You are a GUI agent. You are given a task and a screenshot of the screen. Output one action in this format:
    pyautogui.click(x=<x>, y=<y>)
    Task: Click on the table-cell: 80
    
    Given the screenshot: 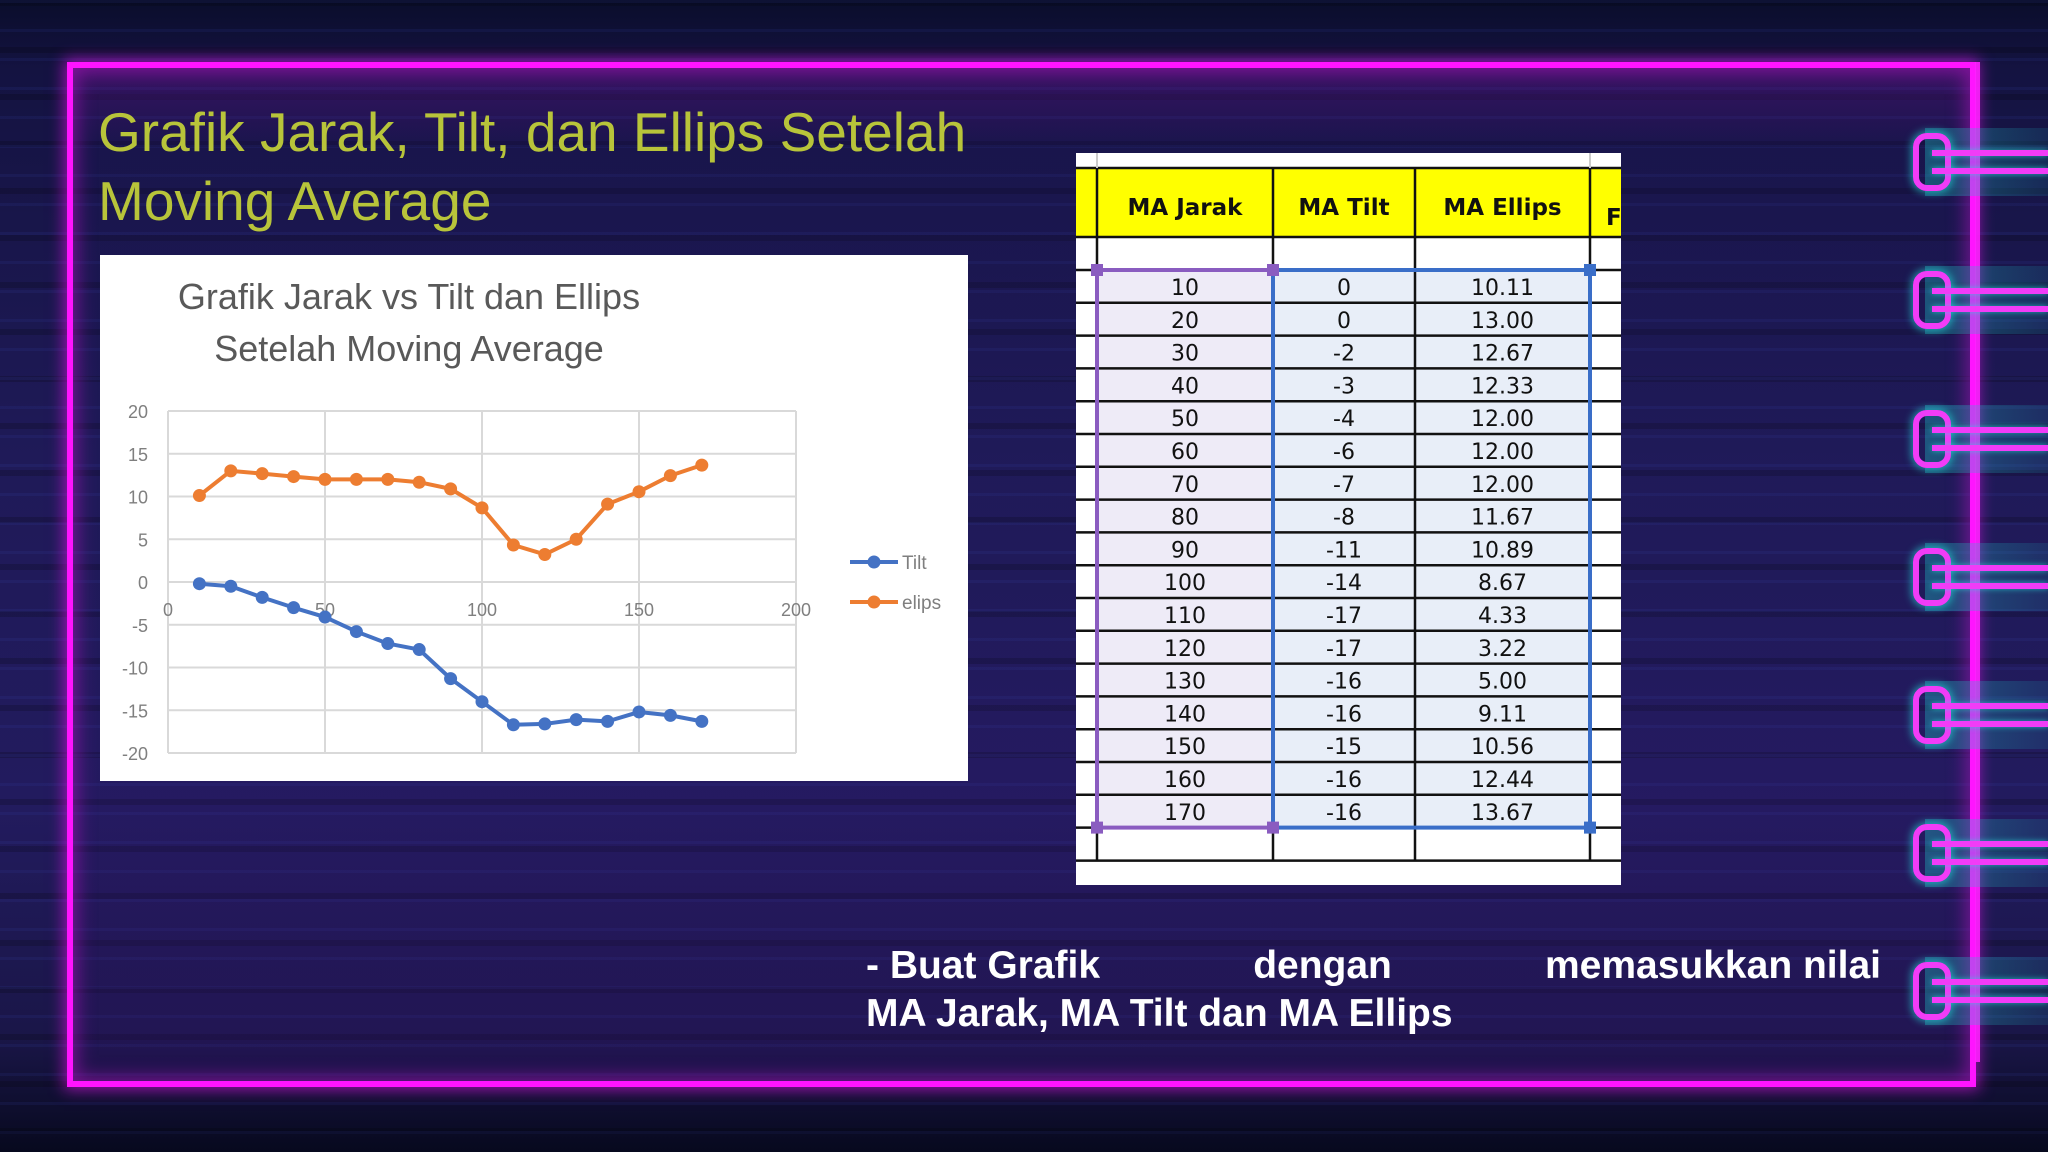 What is the action you would take?
    pyautogui.click(x=1185, y=518)
    